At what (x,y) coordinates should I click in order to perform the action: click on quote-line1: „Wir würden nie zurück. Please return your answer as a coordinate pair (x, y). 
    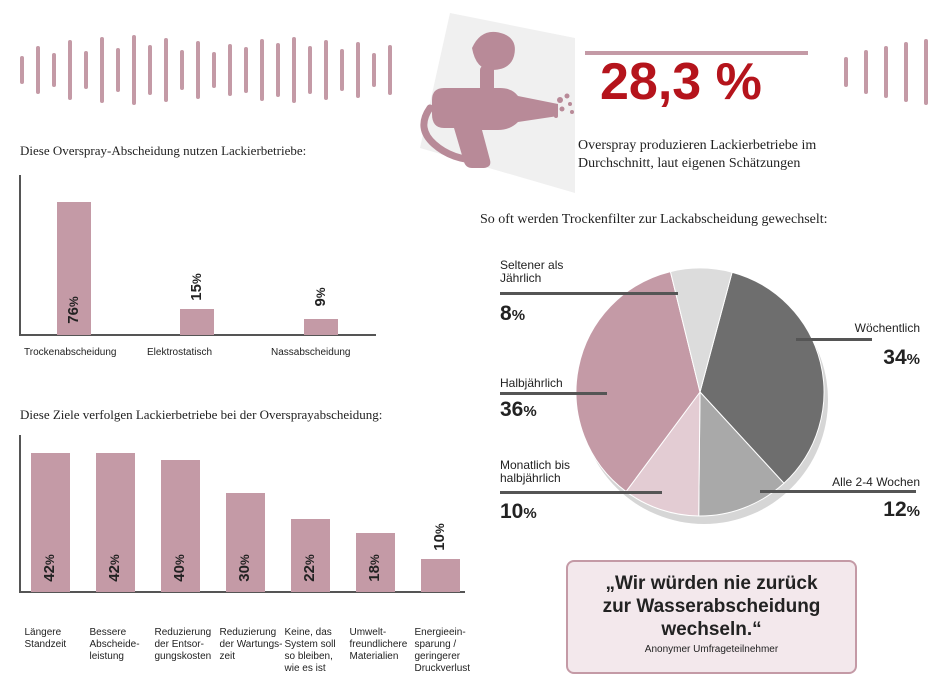
    Looking at the image, I should click on (711, 583).